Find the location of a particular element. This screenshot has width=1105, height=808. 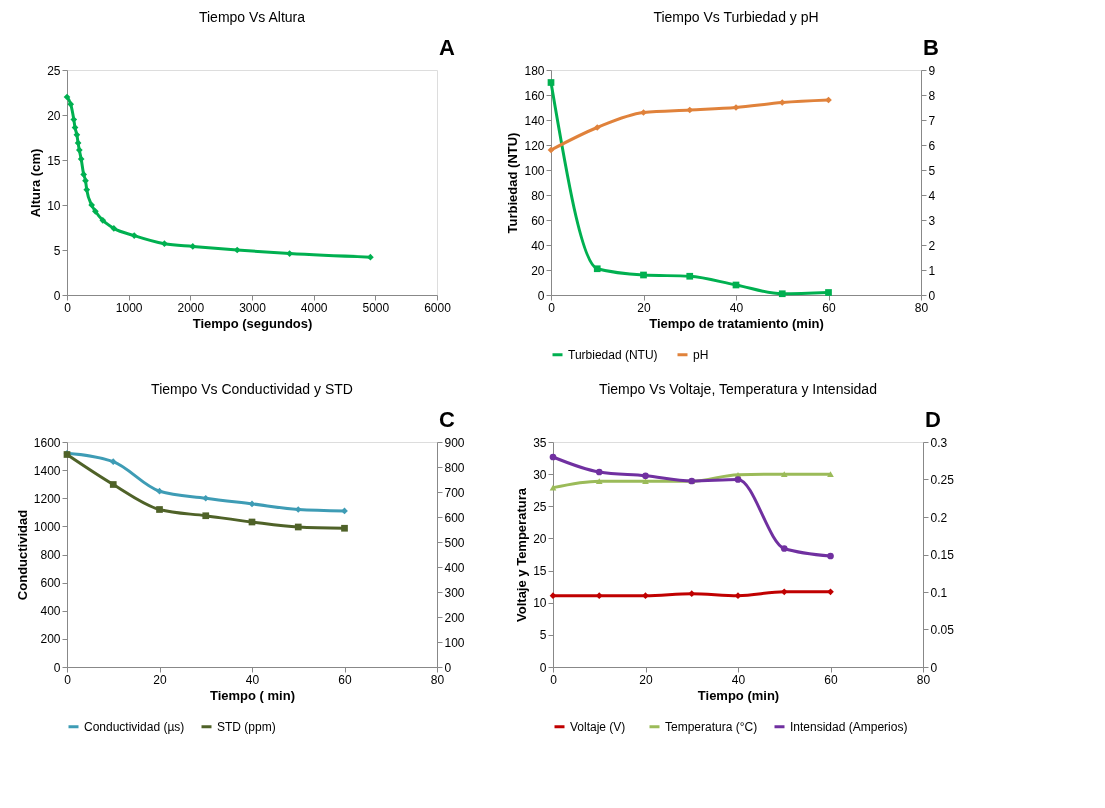

y-tick-label: 80 is located at coordinates (538, 195).